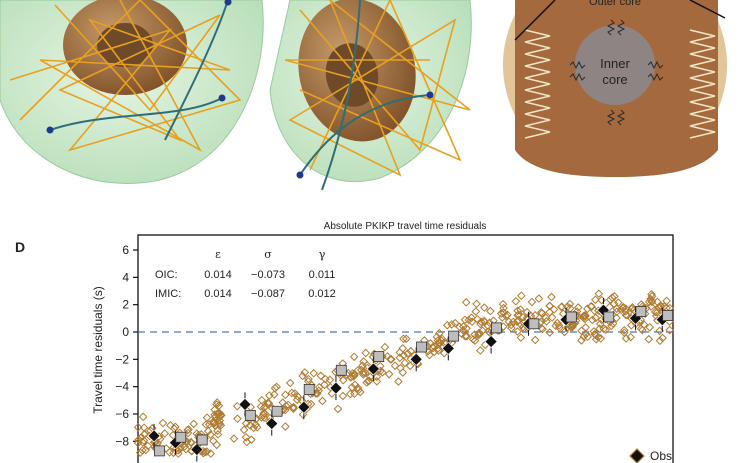 Image resolution: width=750 pixels, height=463 pixels. I want to click on inner-core-c, so click(615, 65).